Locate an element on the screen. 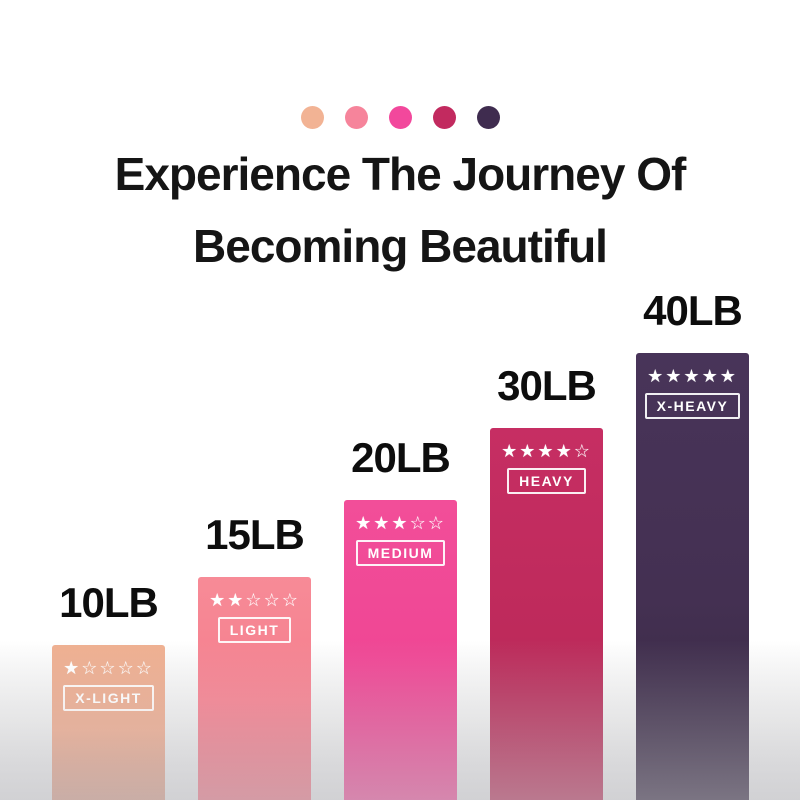 Image resolution: width=800 pixels, height=800 pixels. bar-20lb: ★★★☆☆ MEDIUM is located at coordinates (400, 650).